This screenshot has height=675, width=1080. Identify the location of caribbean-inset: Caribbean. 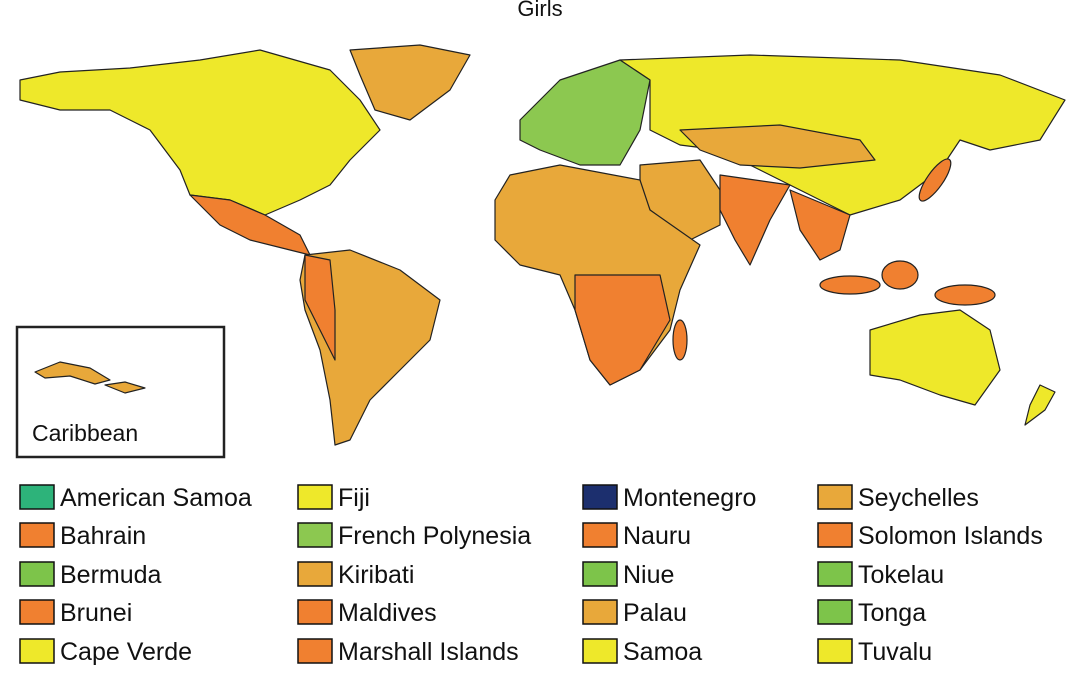
(120, 392).